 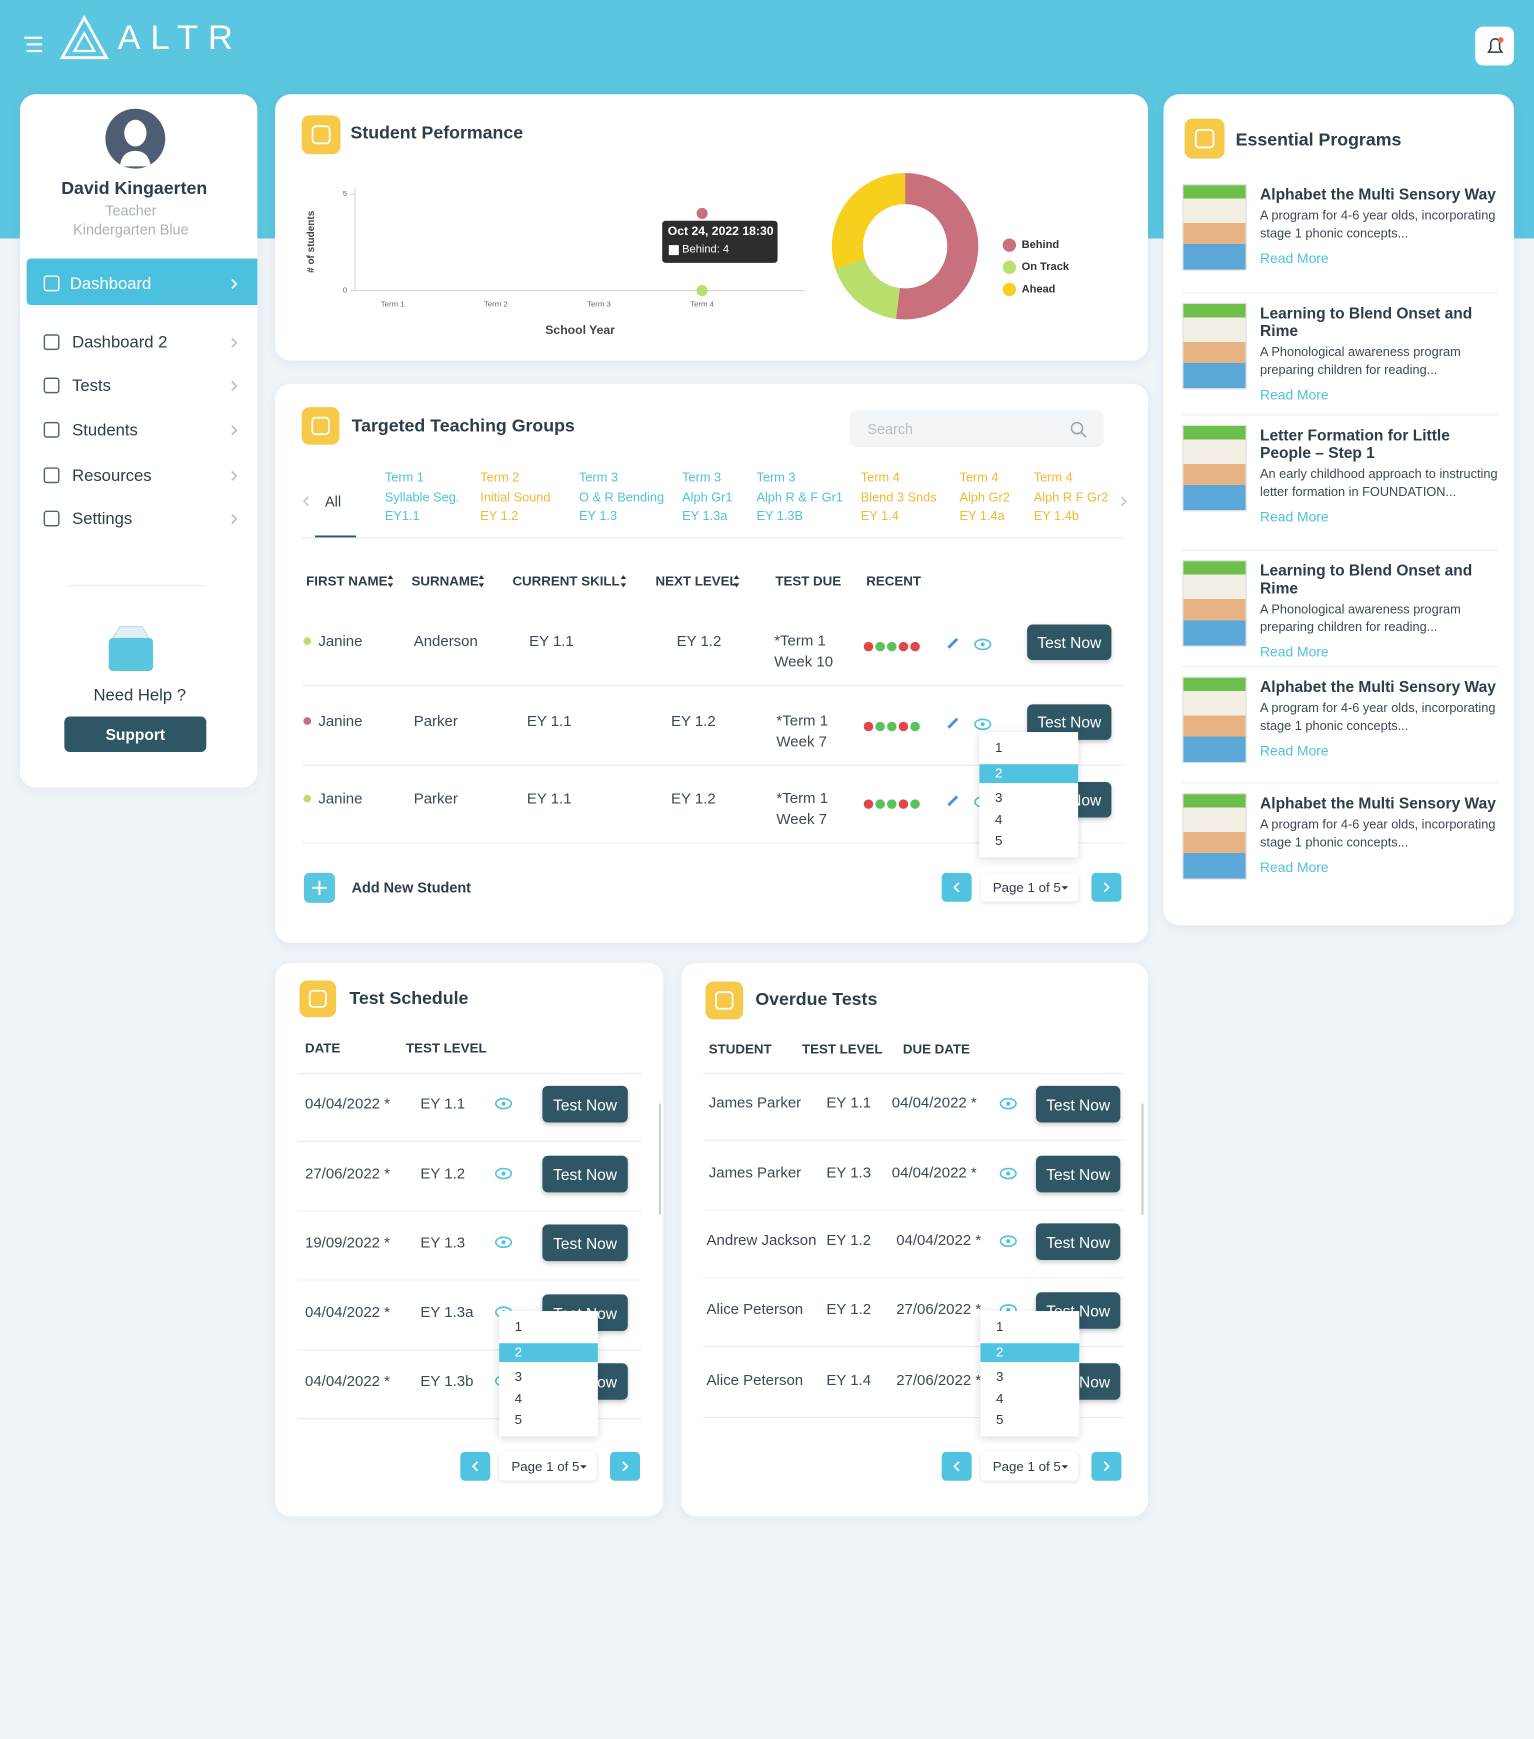 What do you see at coordinates (1495, 46) in the screenshot?
I see `notification-button` at bounding box center [1495, 46].